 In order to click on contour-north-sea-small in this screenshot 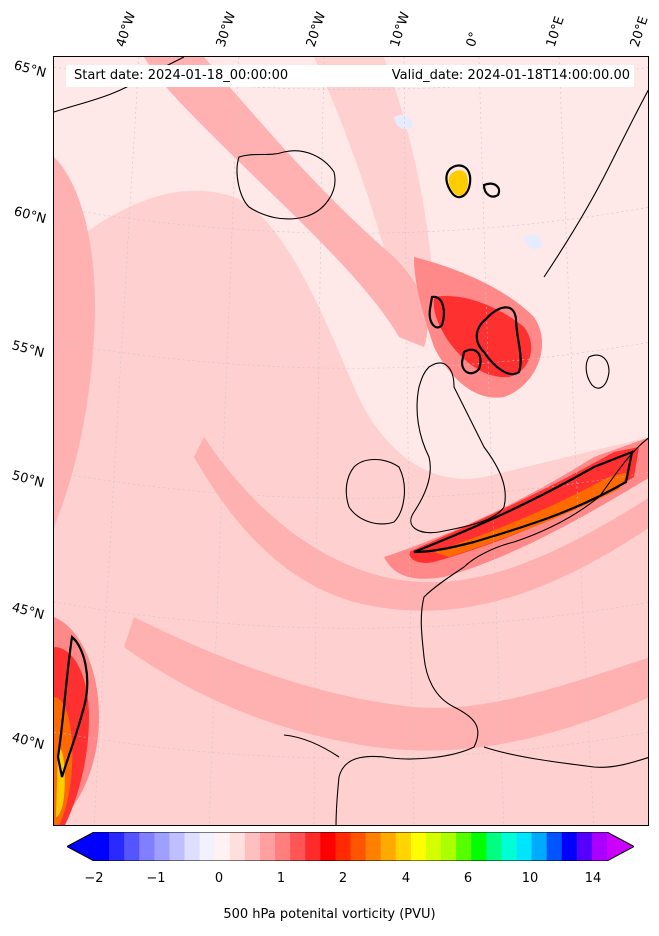, I will do `click(491, 190)`.